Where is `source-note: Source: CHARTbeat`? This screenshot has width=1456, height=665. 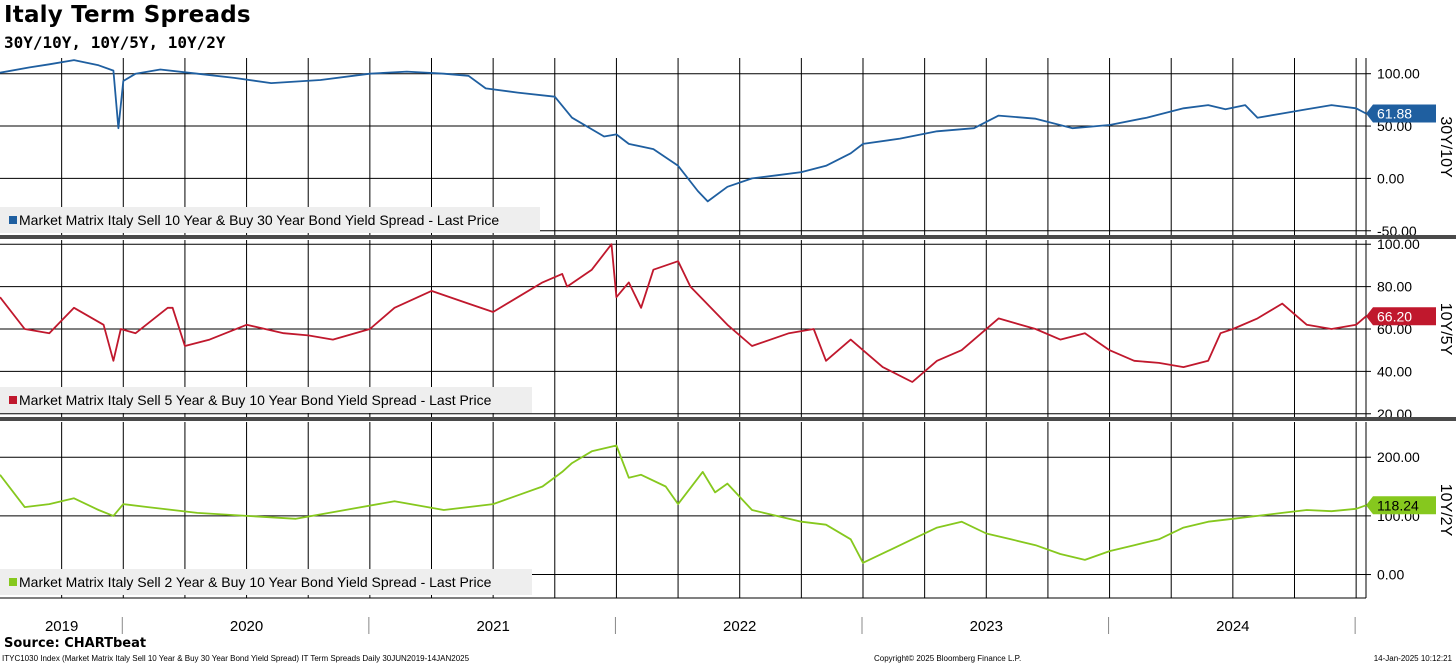 source-note: Source: CHARTbeat is located at coordinates (75, 643).